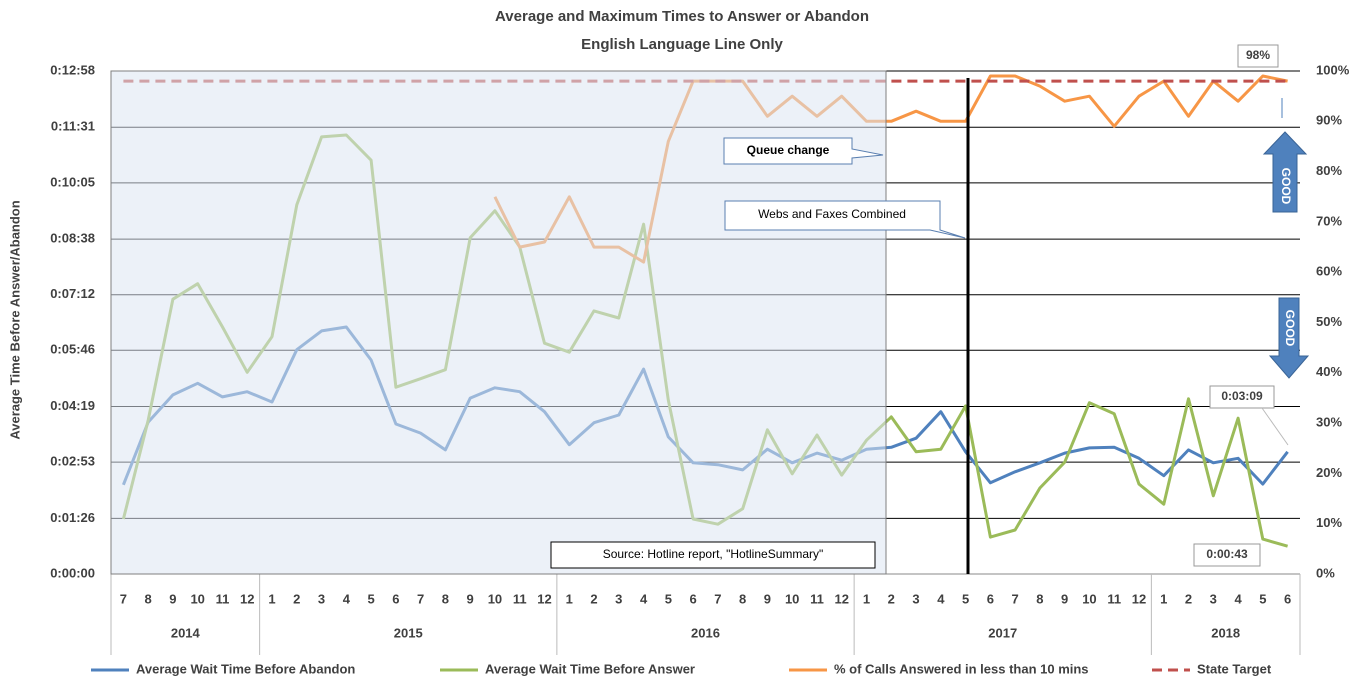 The image size is (1364, 681). I want to click on good-arrow-up, so click(1285, 172).